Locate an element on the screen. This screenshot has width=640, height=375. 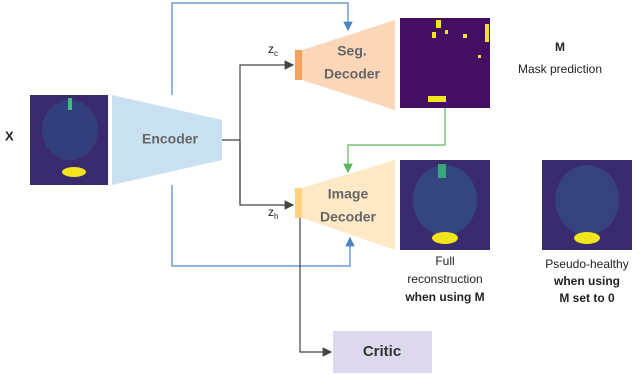
latent-label: zc is located at coordinates (273, 50).